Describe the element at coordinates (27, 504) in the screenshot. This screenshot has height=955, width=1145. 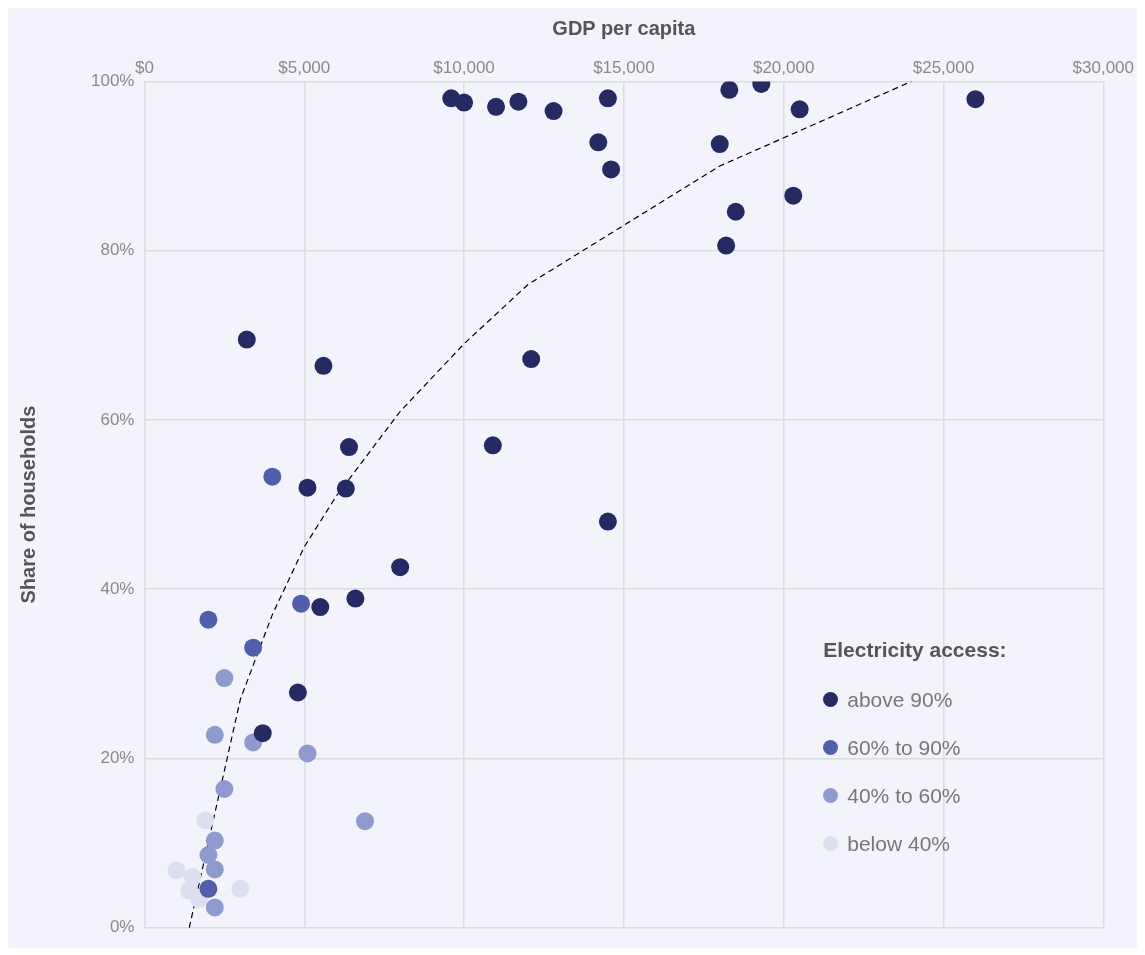
I see `y-axis-title: Share of households` at that location.